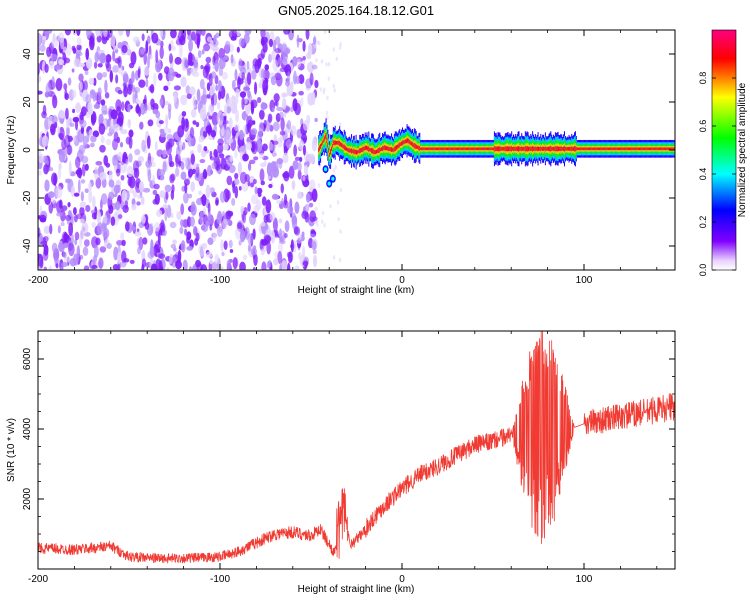 The height and width of the screenshot is (600, 750). What do you see at coordinates (584, 579) in the screenshot?
I see `x-tick-label: 100` at bounding box center [584, 579].